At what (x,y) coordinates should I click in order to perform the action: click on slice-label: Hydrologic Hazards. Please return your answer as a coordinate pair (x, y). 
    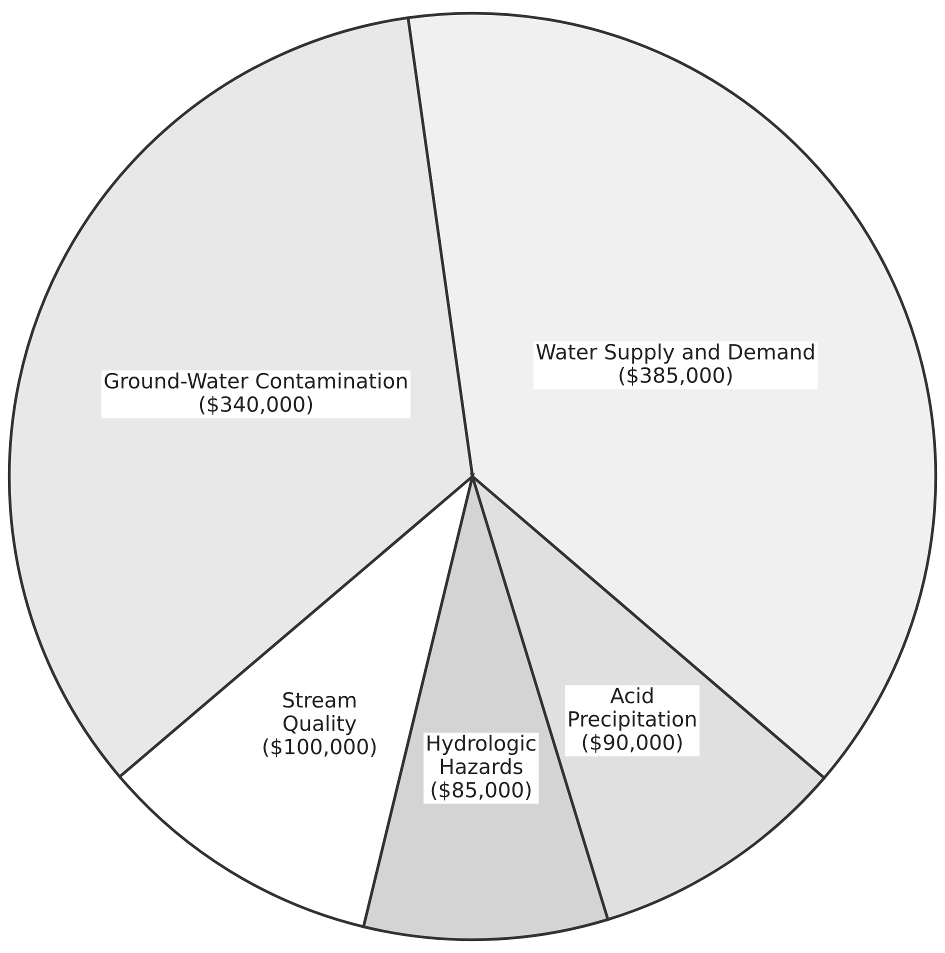
    Looking at the image, I should click on (482, 754).